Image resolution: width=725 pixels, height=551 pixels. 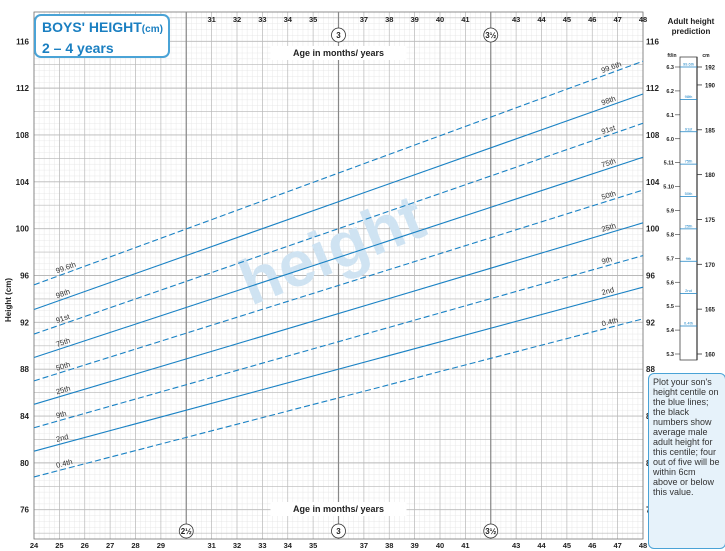 I want to click on cm-tick-label: 185, so click(x=710, y=131).